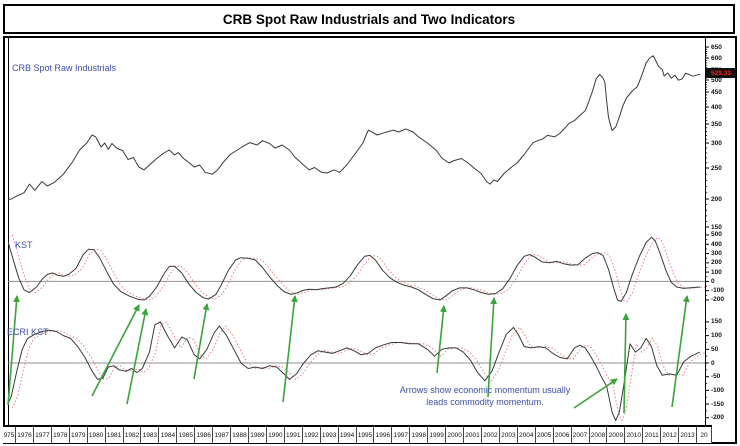  What do you see at coordinates (473, 435) in the screenshot?
I see `x-axis-year-label: 2001` at bounding box center [473, 435].